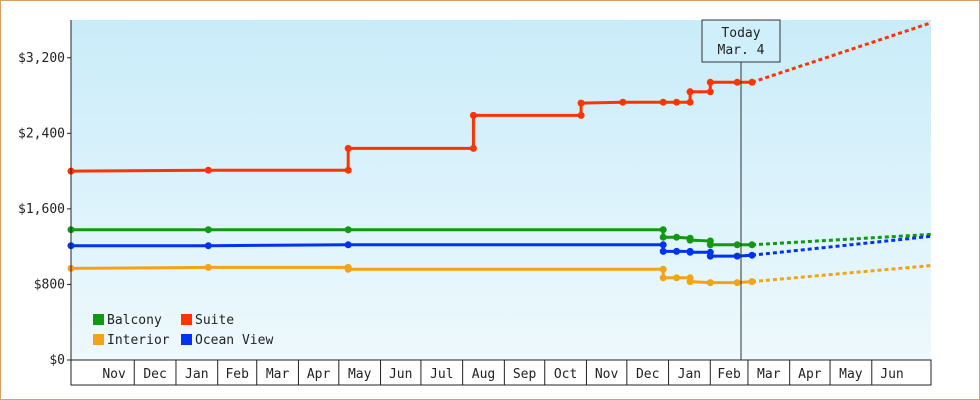 Image resolution: width=980 pixels, height=400 pixels. Describe the element at coordinates (49, 284) in the screenshot. I see `y-tick-label: $800` at that location.